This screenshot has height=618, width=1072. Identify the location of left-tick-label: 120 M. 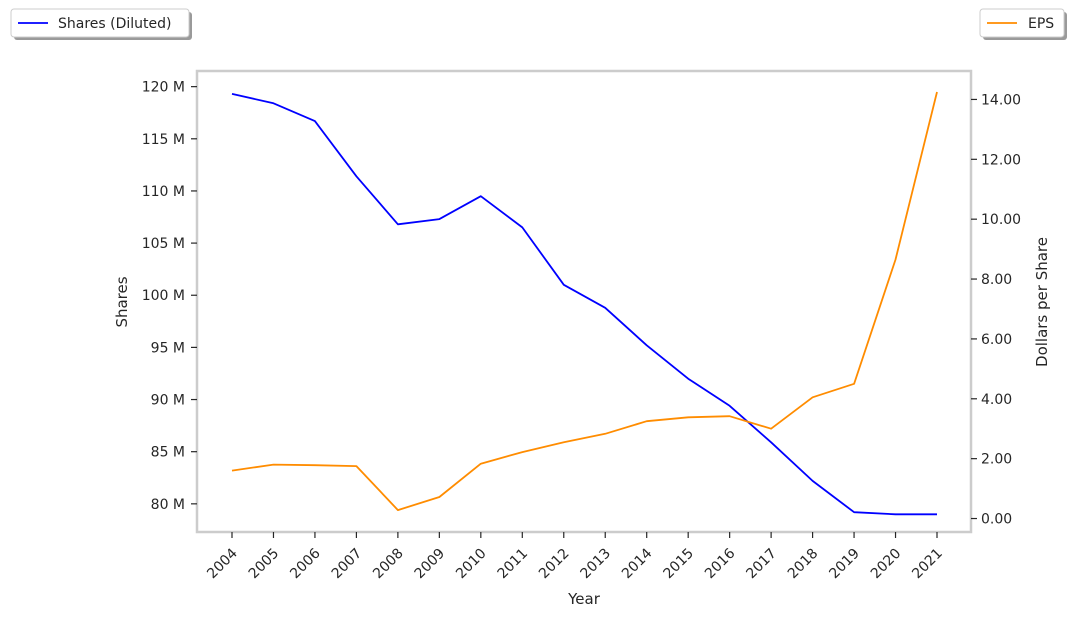
(163, 88).